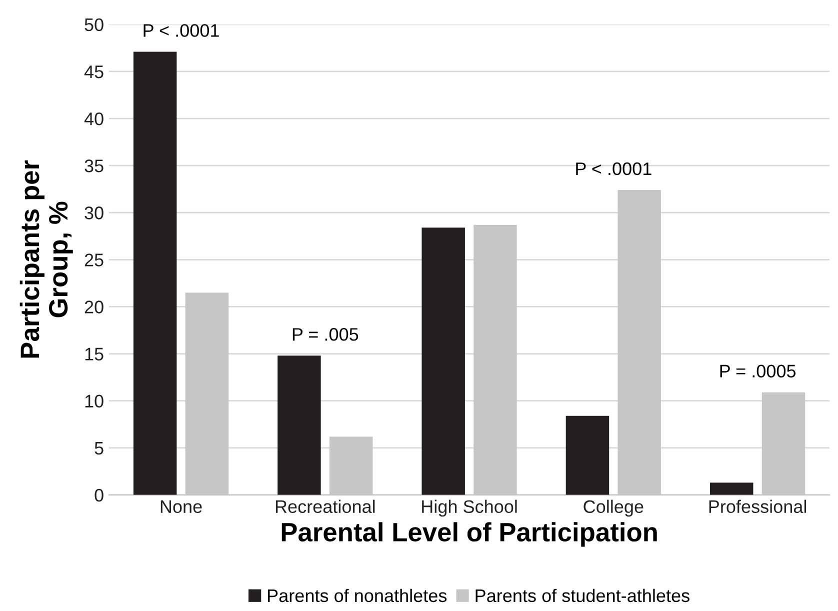 The image size is (838, 611). Describe the element at coordinates (614, 508) in the screenshot. I see `x-tick-label: College` at that location.